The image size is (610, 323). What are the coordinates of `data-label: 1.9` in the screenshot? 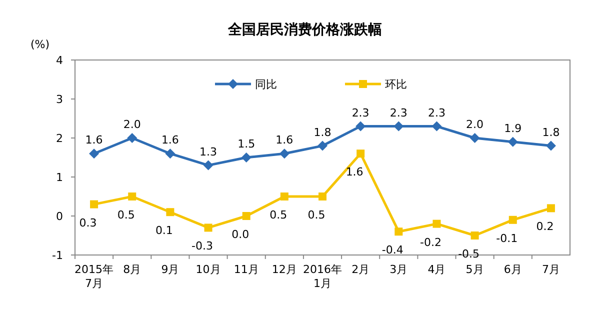 It's located at (513, 128).